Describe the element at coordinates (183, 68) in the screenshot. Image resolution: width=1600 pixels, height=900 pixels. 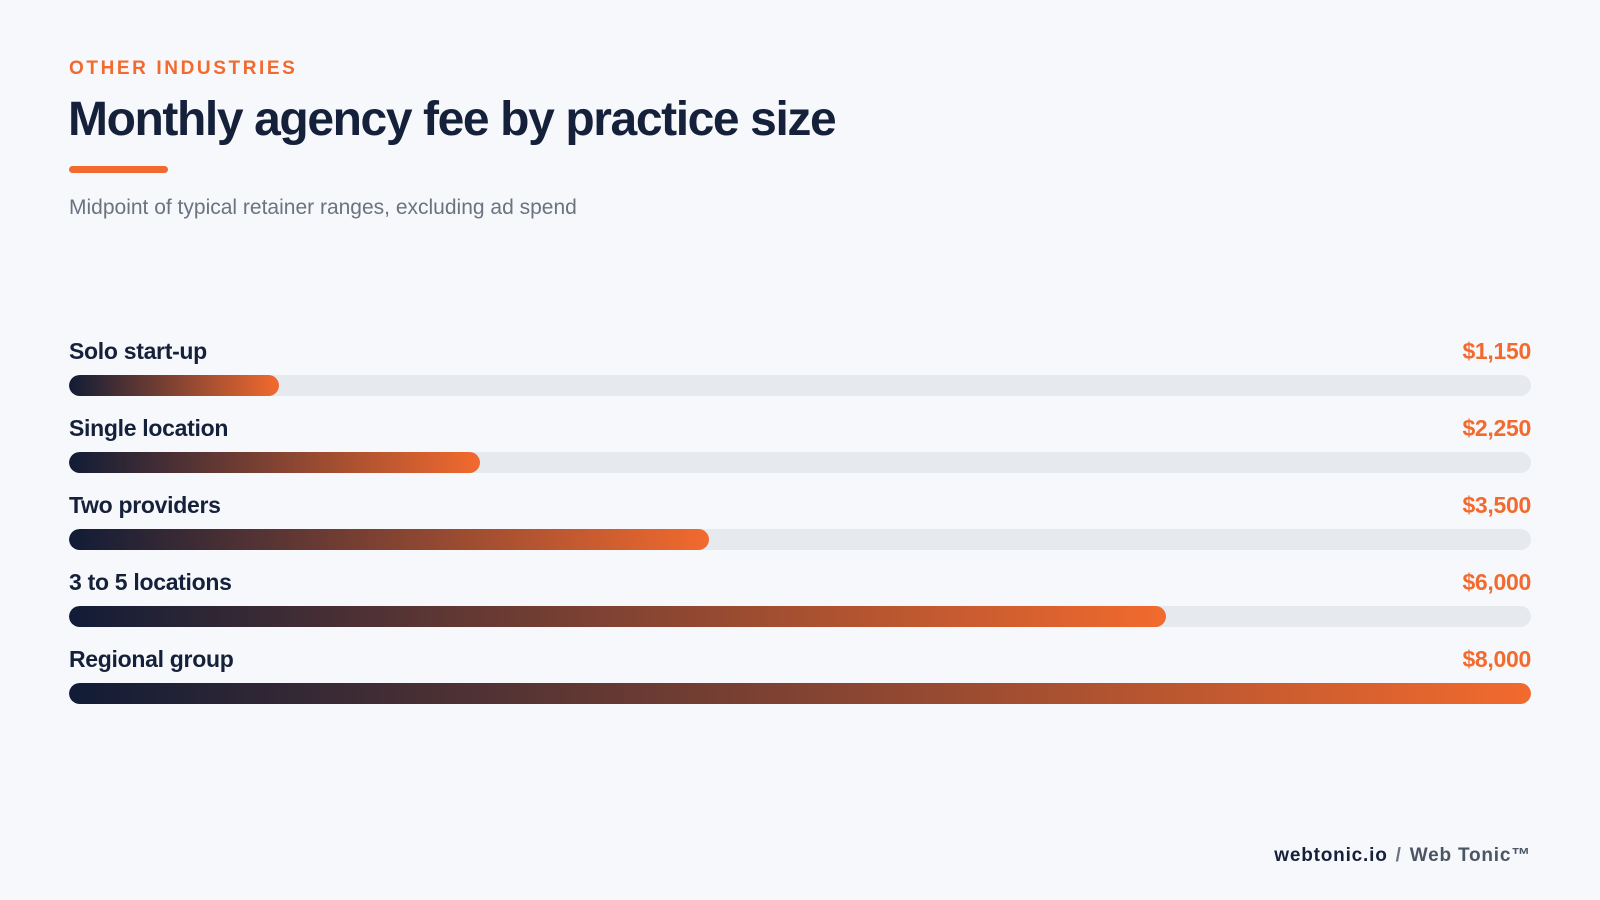
I see `eyebrow-label: OTHER INDUSTRIES` at that location.